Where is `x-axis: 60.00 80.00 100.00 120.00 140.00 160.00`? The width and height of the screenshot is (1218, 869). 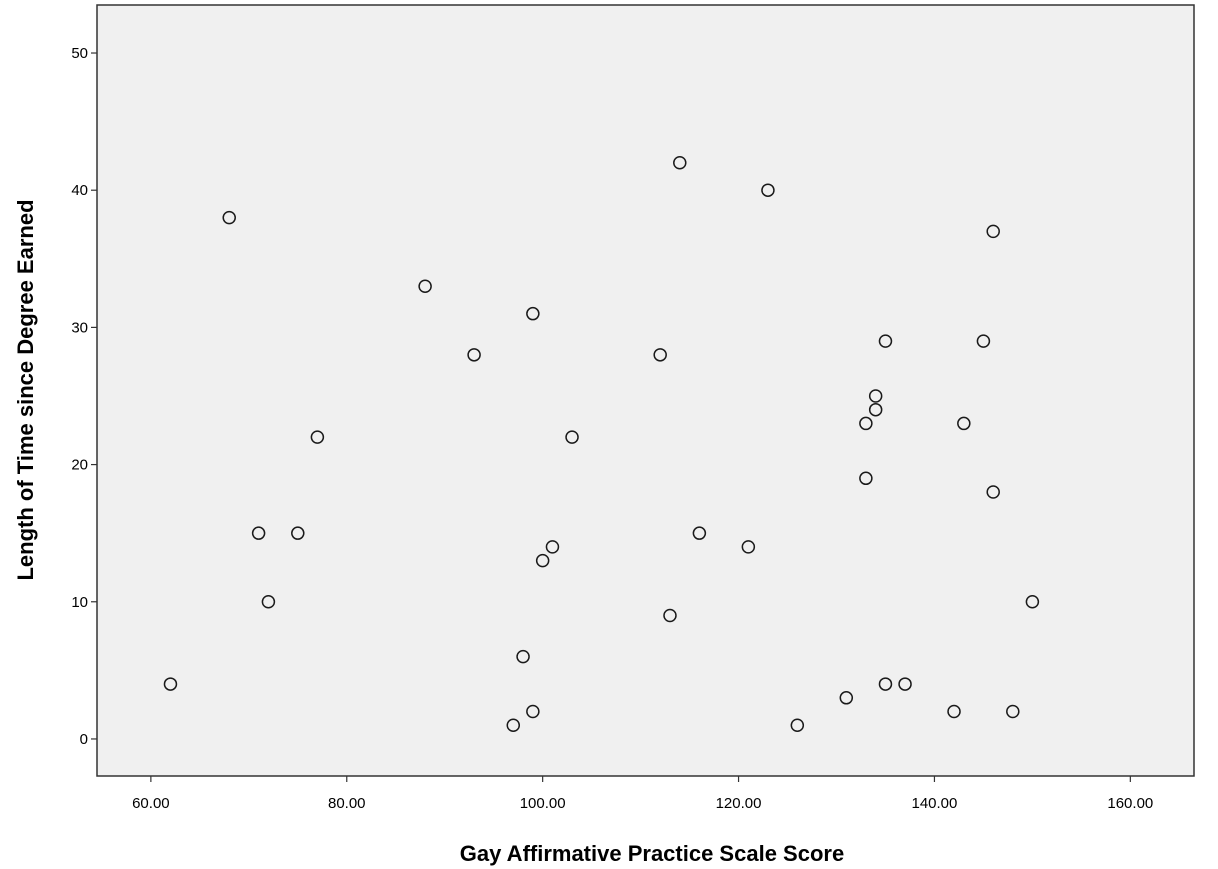 x-axis: 60.00 80.00 100.00 120.00 140.00 160.00 is located at coordinates (642, 794).